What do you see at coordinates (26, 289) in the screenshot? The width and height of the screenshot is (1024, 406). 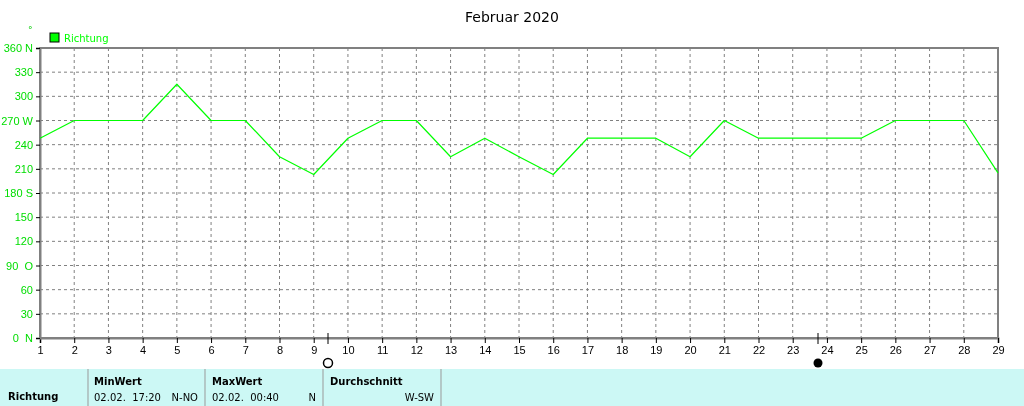 I see `y-tick-label: 60` at bounding box center [26, 289].